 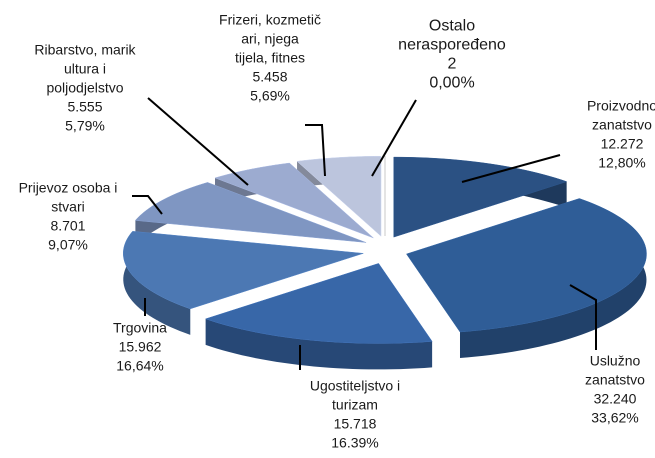 I want to click on data-label: Ugostiteljstvo i turizam 15.718 16.39%, so click(x=355, y=413).